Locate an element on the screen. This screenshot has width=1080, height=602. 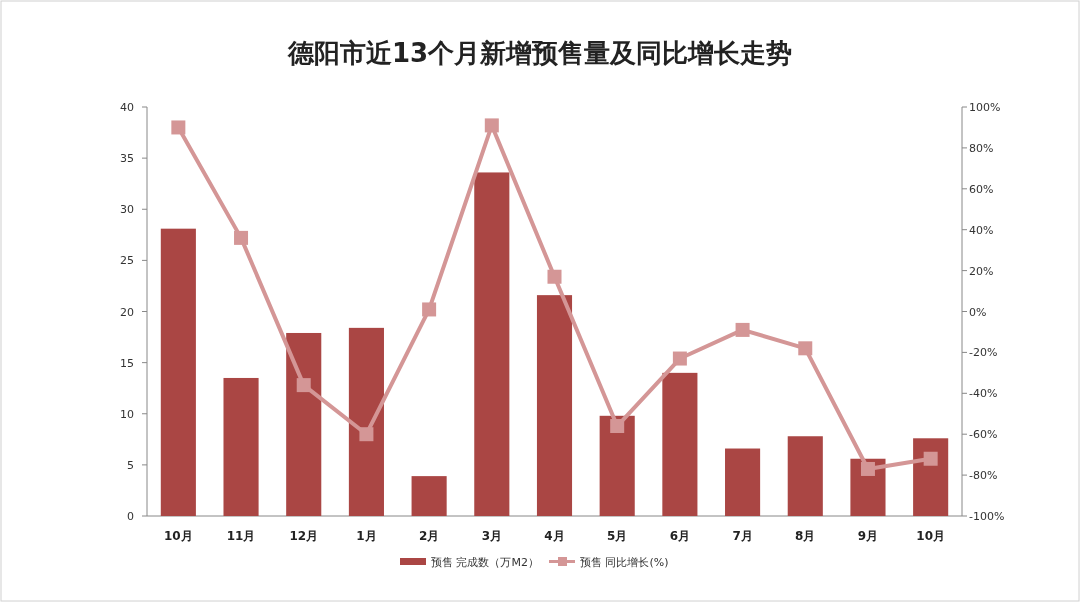
y2-tick-label: -20% is located at coordinates (983, 353).